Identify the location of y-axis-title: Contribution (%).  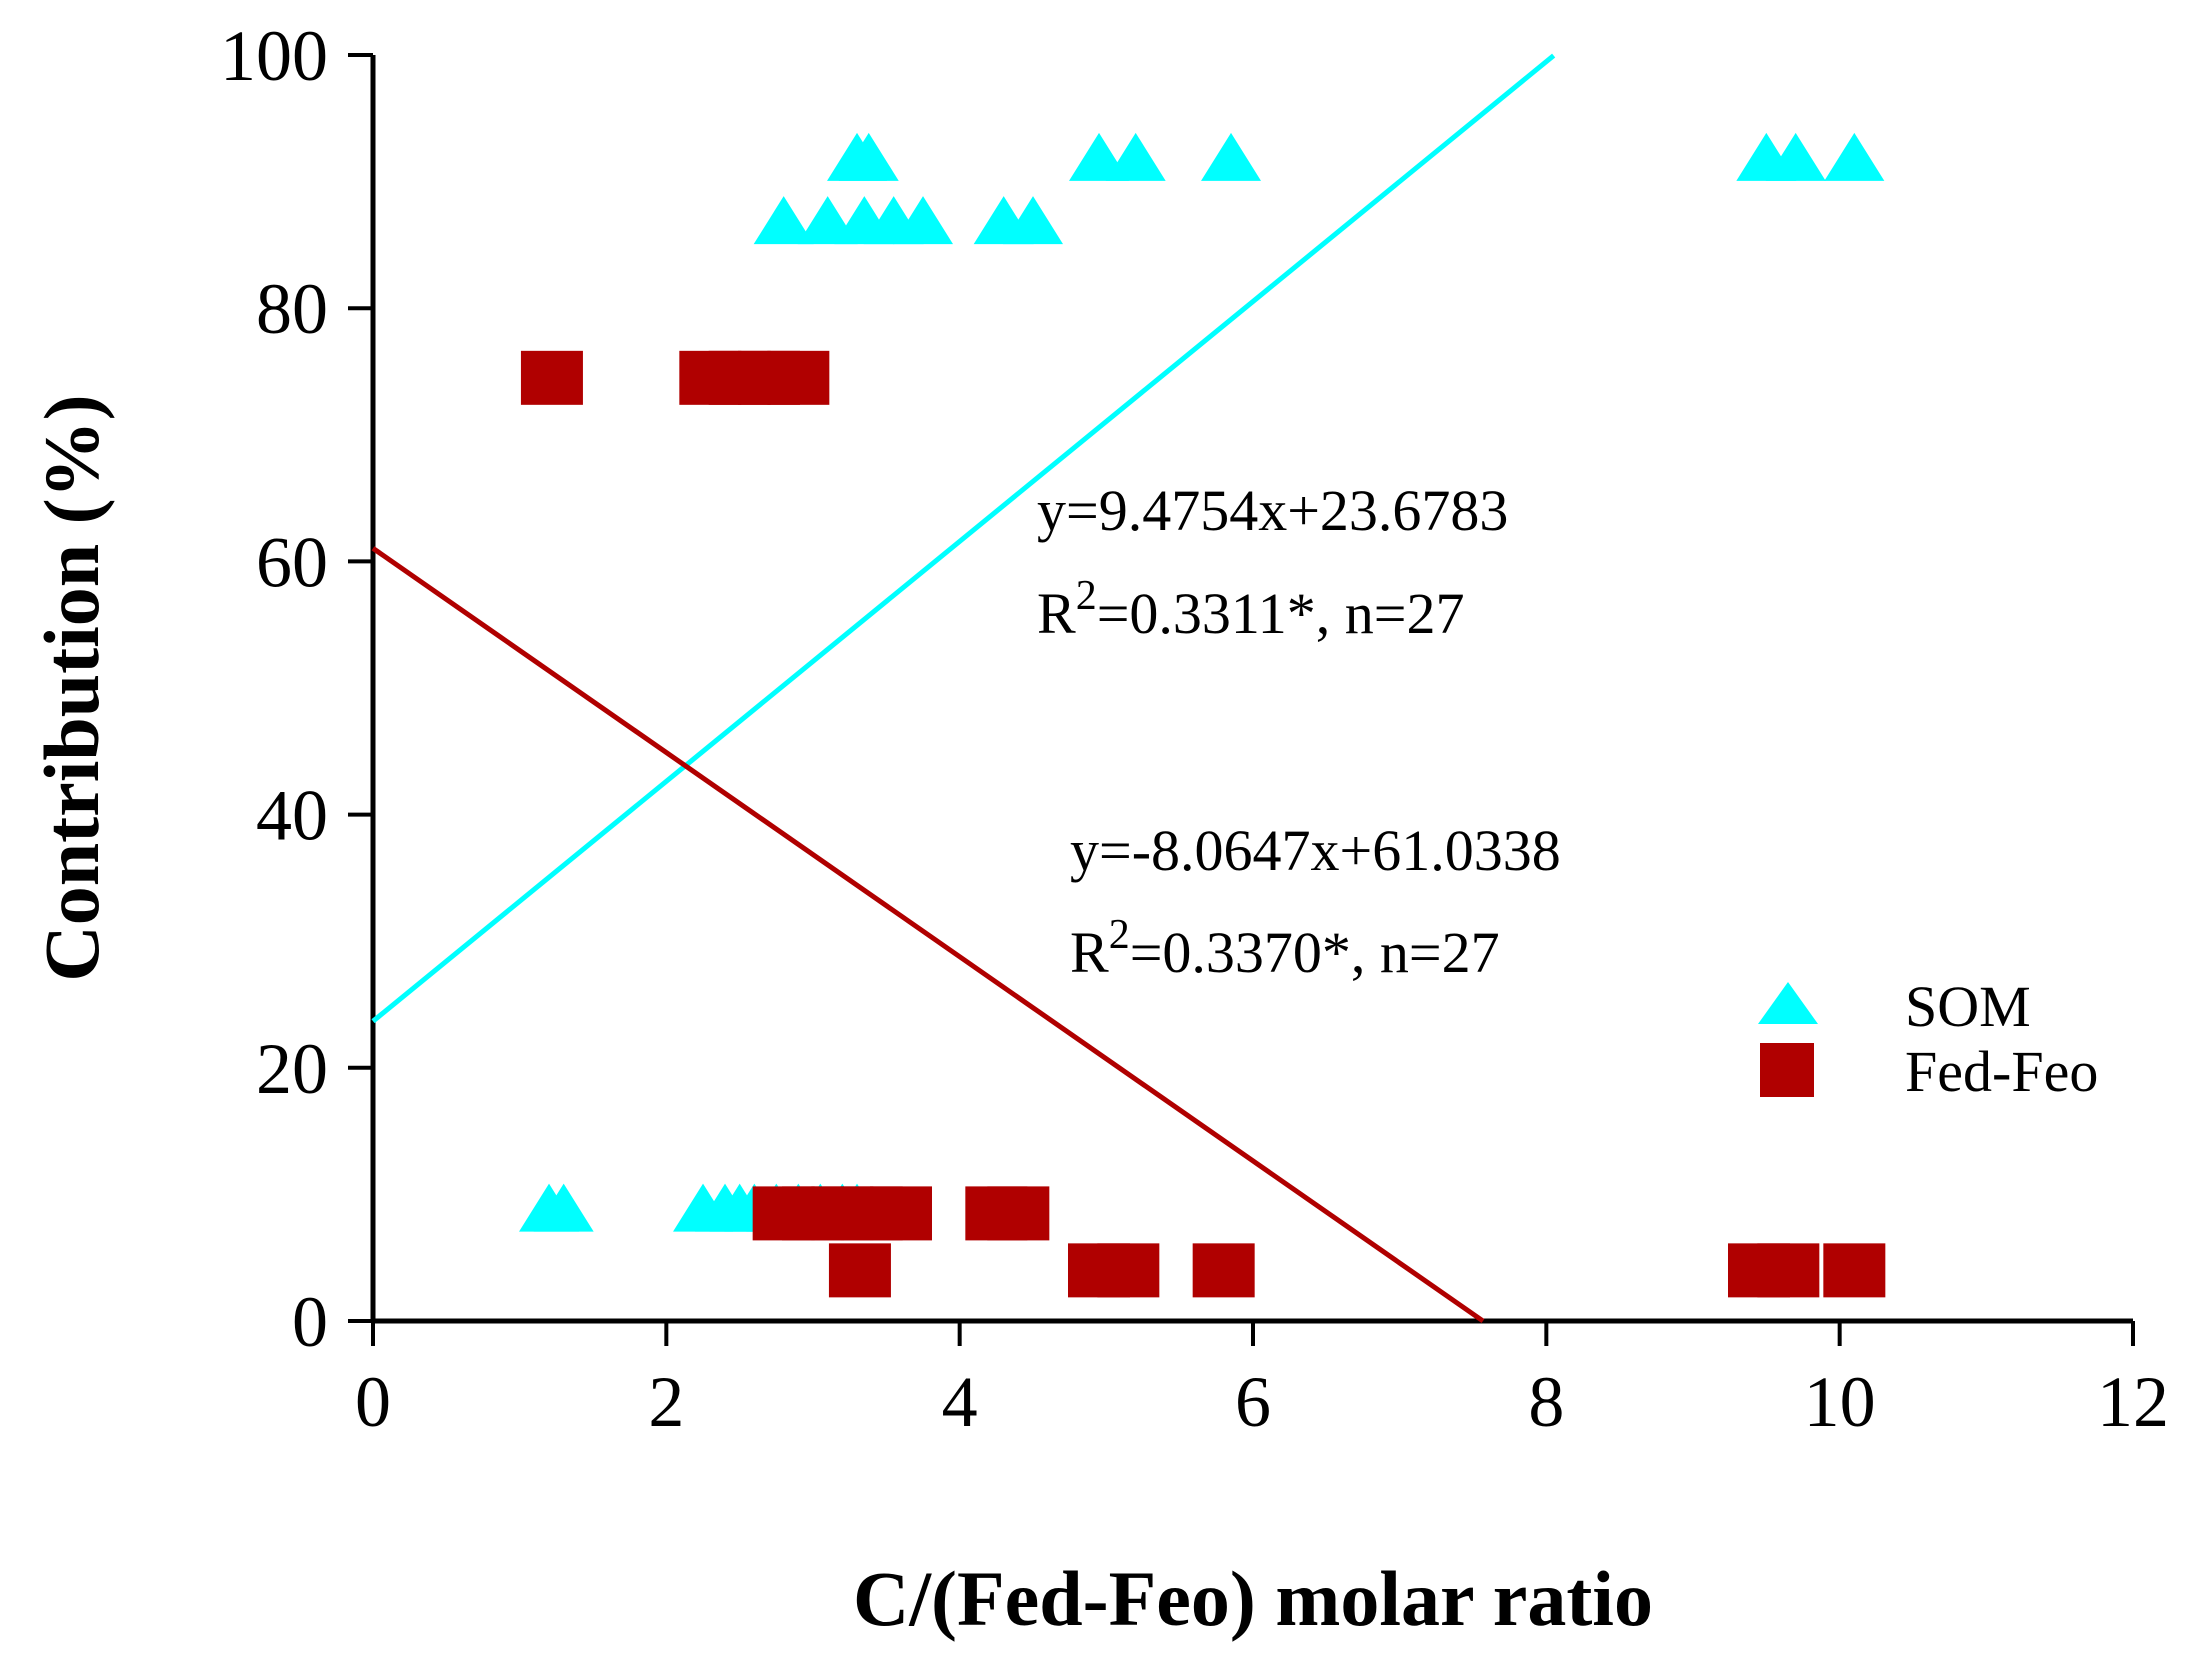
(71, 687).